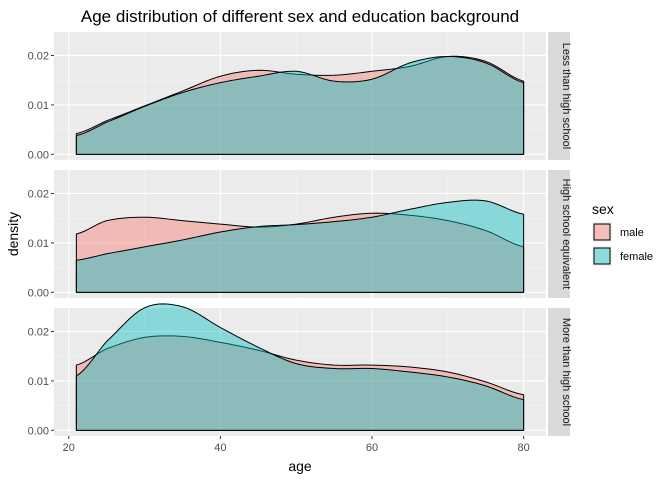  Describe the element at coordinates (300, 466) in the screenshot. I see `x-axis-title: age` at that location.